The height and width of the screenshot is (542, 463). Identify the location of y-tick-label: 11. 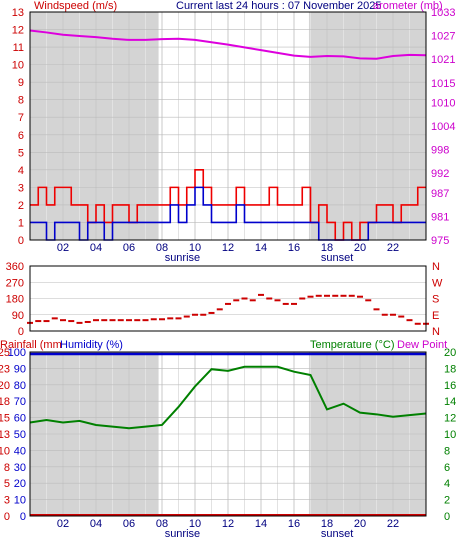
(18, 48).